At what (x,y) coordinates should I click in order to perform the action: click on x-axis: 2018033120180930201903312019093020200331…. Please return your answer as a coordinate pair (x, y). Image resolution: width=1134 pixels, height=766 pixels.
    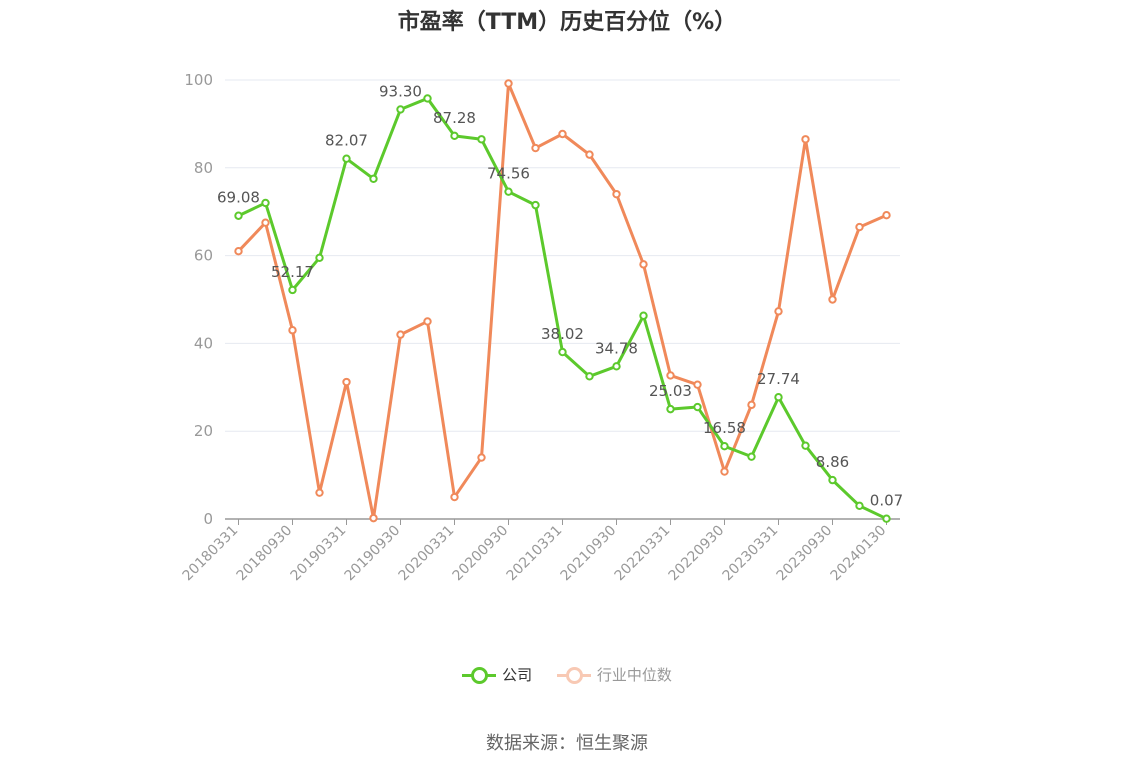
    Looking at the image, I should click on (540, 551).